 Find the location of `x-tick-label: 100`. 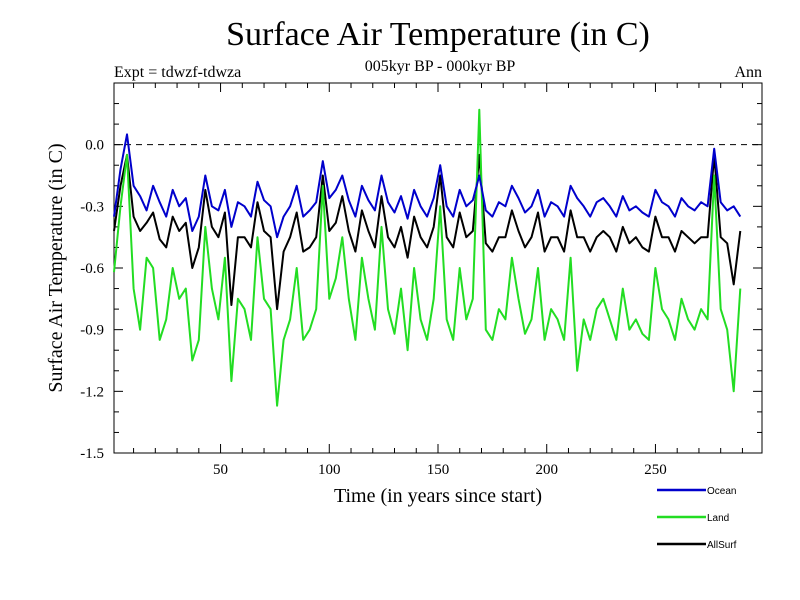

x-tick-label: 100 is located at coordinates (329, 470).